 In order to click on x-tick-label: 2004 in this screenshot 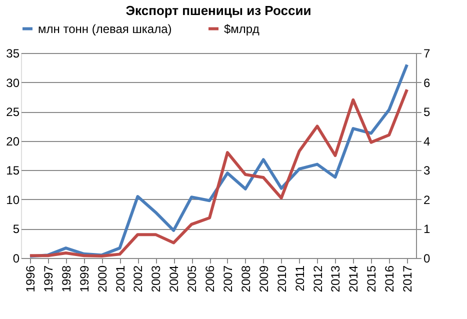, I will do `click(174, 278)`.